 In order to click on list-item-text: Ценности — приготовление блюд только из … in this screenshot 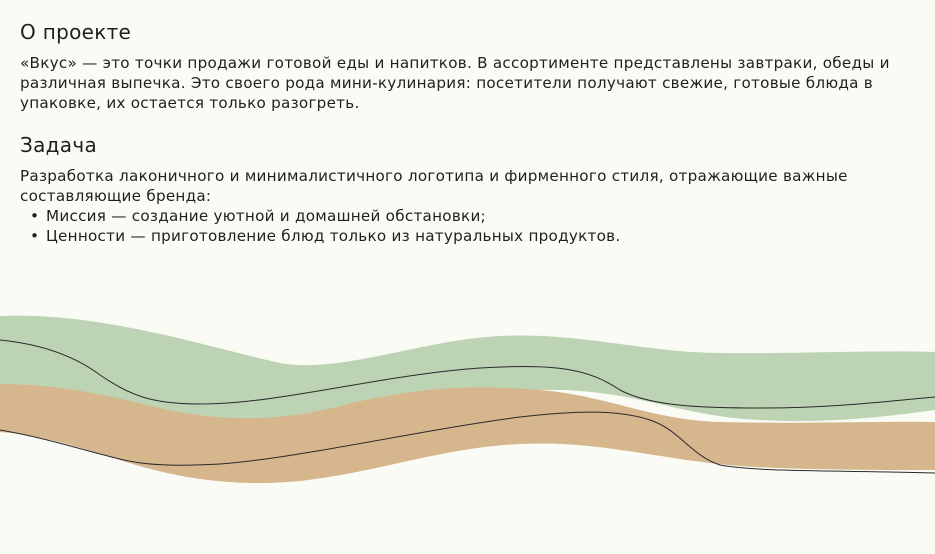, I will do `click(333, 236)`.